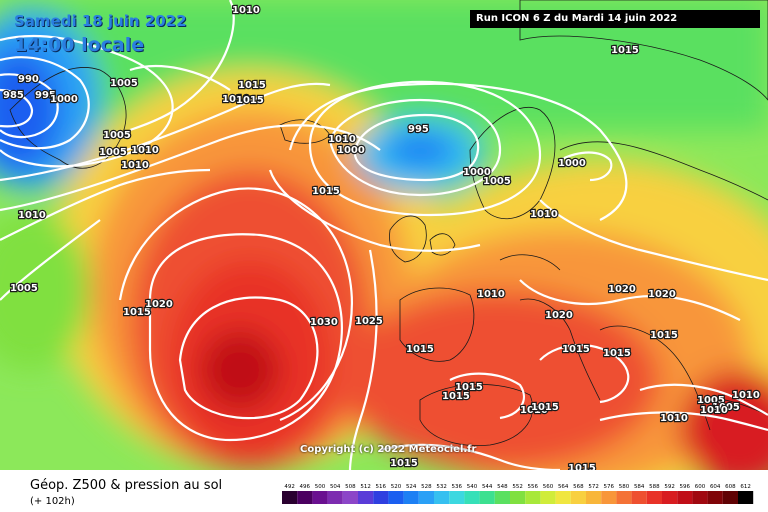  What do you see at coordinates (533, 487) in the screenshot?
I see `scale-tick-label: 556` at bounding box center [533, 487].